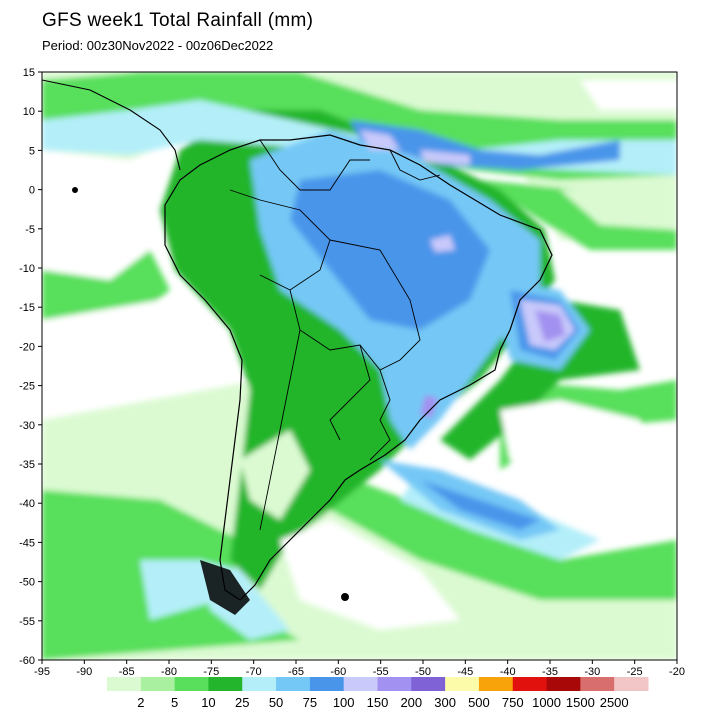 The width and height of the screenshot is (721, 721). I want to click on y-tick-label: -5, so click(30, 230).